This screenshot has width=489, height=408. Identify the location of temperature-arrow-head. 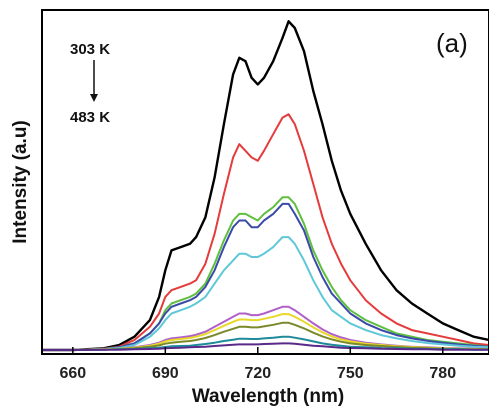
(94, 98).